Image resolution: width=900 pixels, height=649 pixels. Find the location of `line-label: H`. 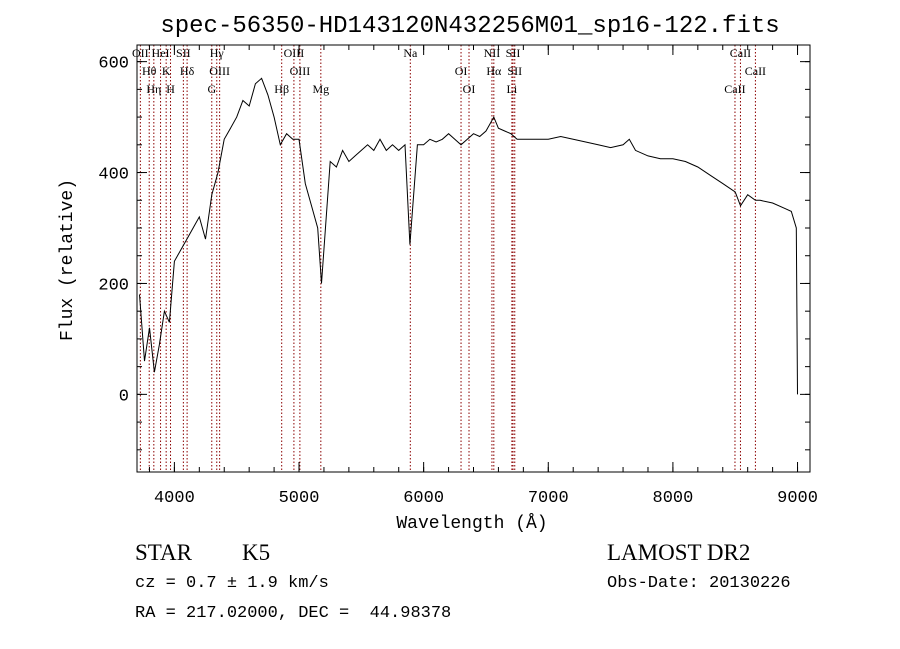

line-label: H is located at coordinates (170, 89).